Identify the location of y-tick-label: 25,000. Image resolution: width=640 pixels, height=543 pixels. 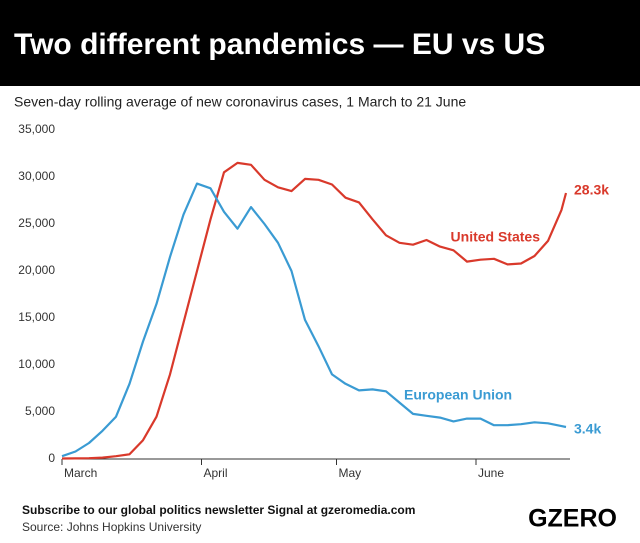
(36, 223).